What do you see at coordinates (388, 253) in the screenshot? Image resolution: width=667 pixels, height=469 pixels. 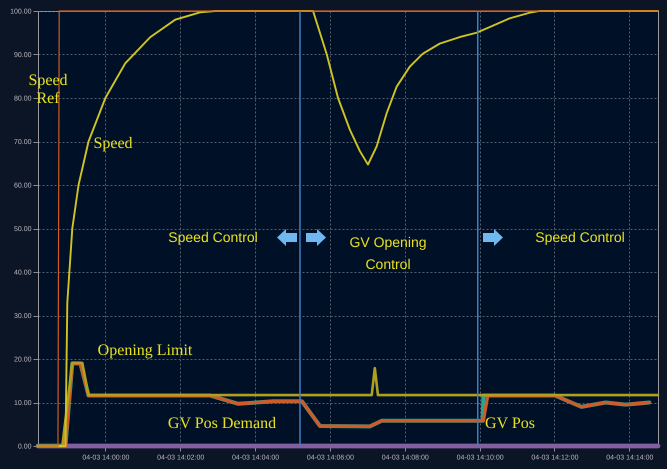 I see `annotation: GV Opening Control` at bounding box center [388, 253].